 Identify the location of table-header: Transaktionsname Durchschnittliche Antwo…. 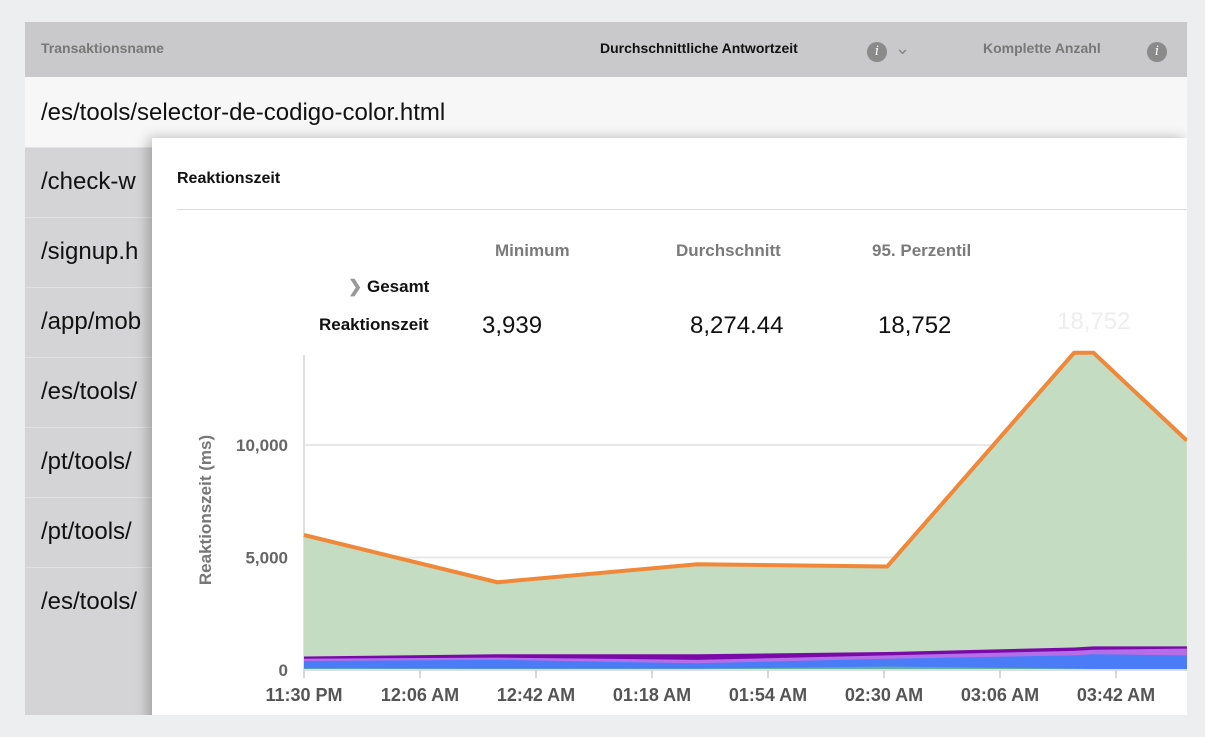
(606, 49).